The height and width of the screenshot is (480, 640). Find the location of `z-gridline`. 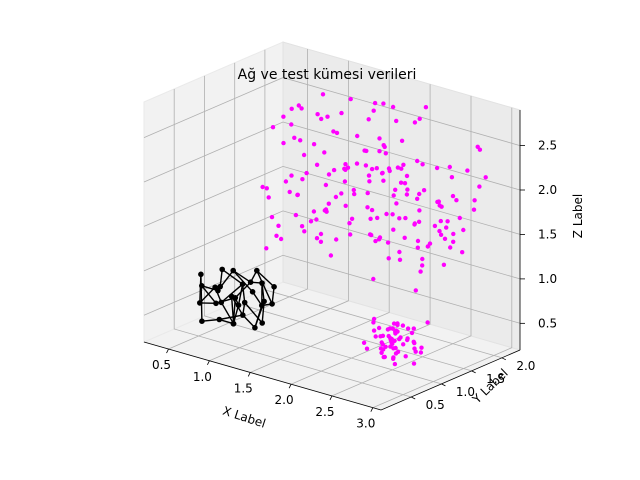

z-gridline is located at coordinates (332, 156).